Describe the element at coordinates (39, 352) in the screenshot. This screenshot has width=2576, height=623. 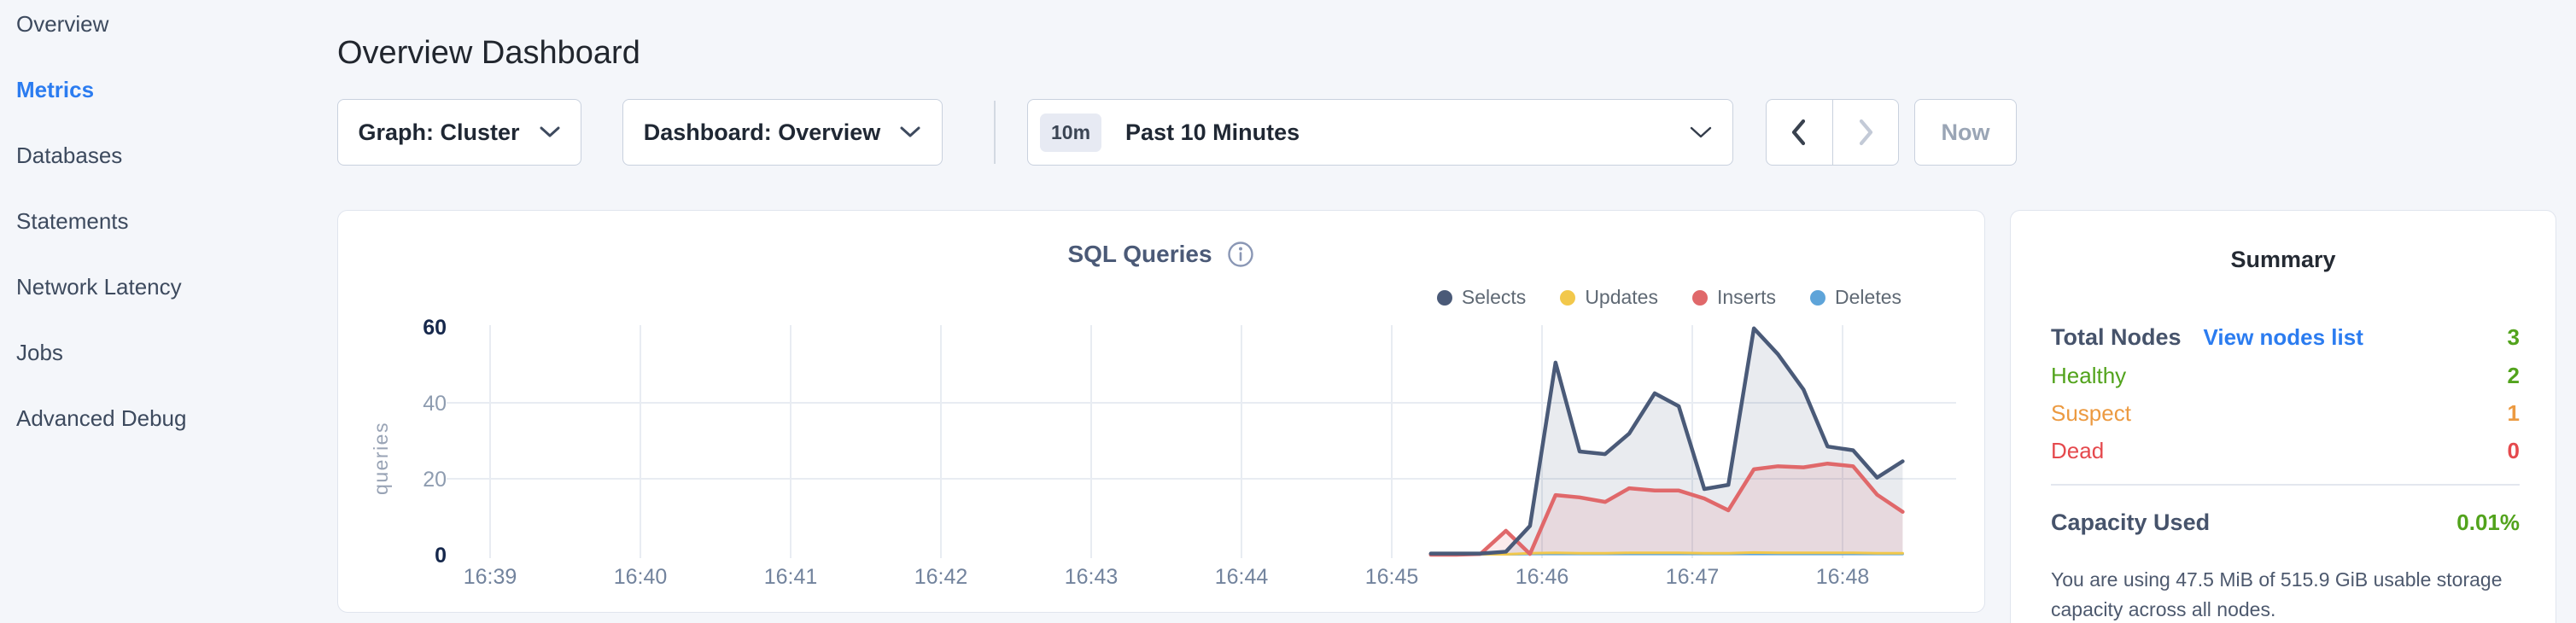
I see `sidebar-item-jobs: Jobs` at that location.